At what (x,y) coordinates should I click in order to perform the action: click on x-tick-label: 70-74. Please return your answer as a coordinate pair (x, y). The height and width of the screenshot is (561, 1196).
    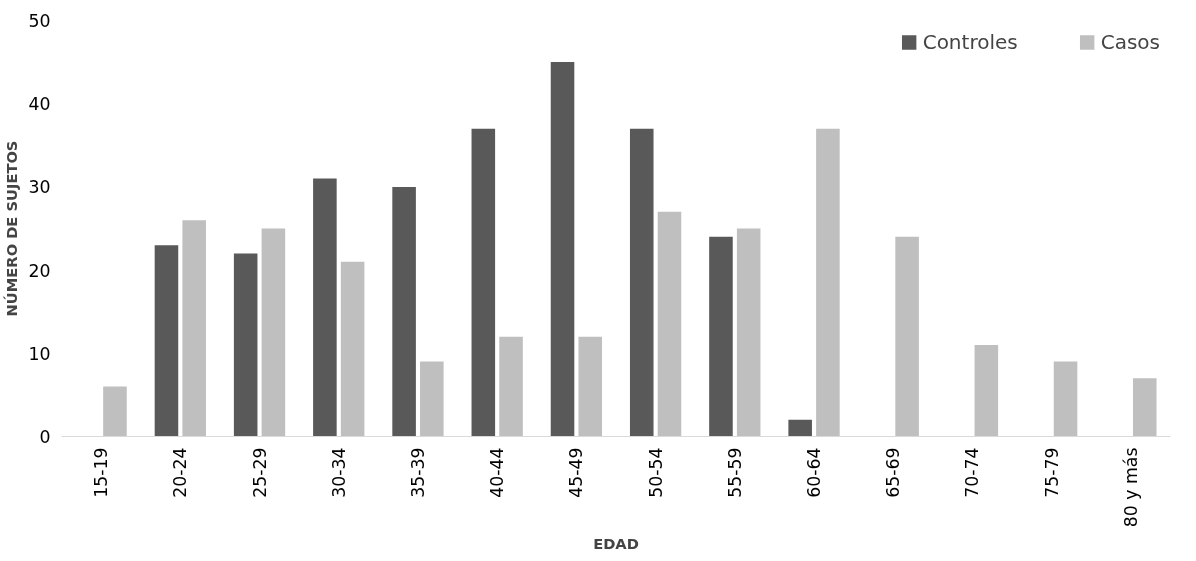
    Looking at the image, I should click on (972, 472).